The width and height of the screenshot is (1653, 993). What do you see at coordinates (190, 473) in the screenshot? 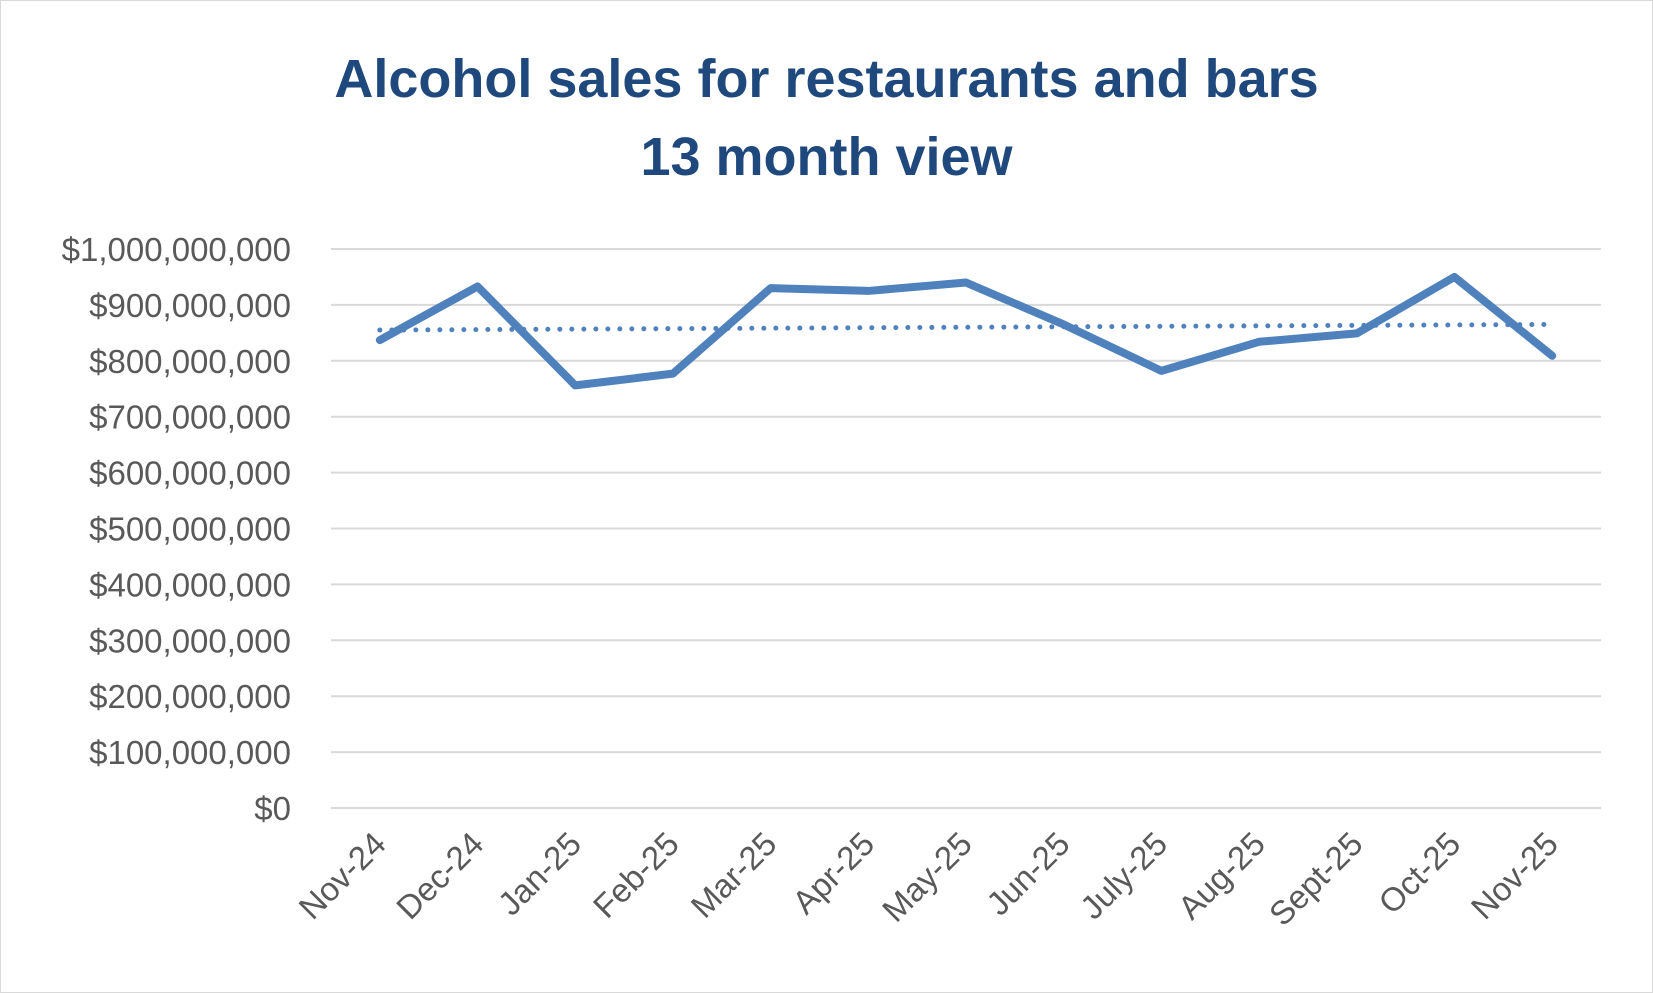
I see `y-tick-label: $600,000,000` at bounding box center [190, 473].